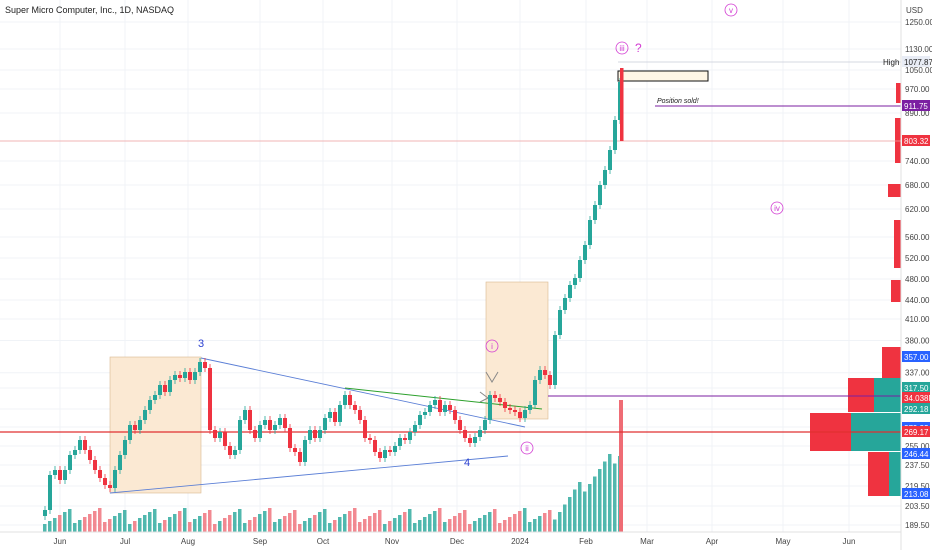 This screenshot has width=932, height=550. I want to click on time-label: Oct, so click(323, 541).